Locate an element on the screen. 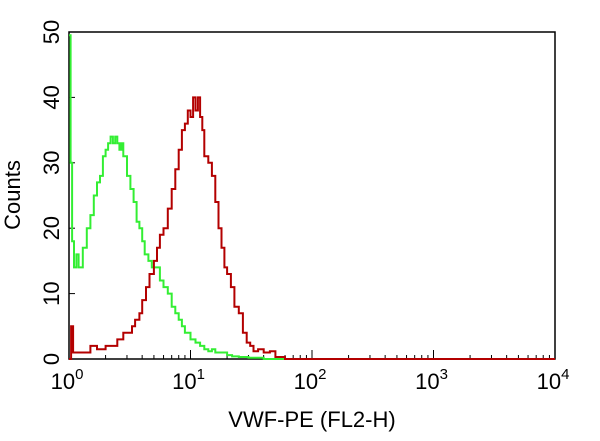  y-axis-title: Counts is located at coordinates (12, 195).